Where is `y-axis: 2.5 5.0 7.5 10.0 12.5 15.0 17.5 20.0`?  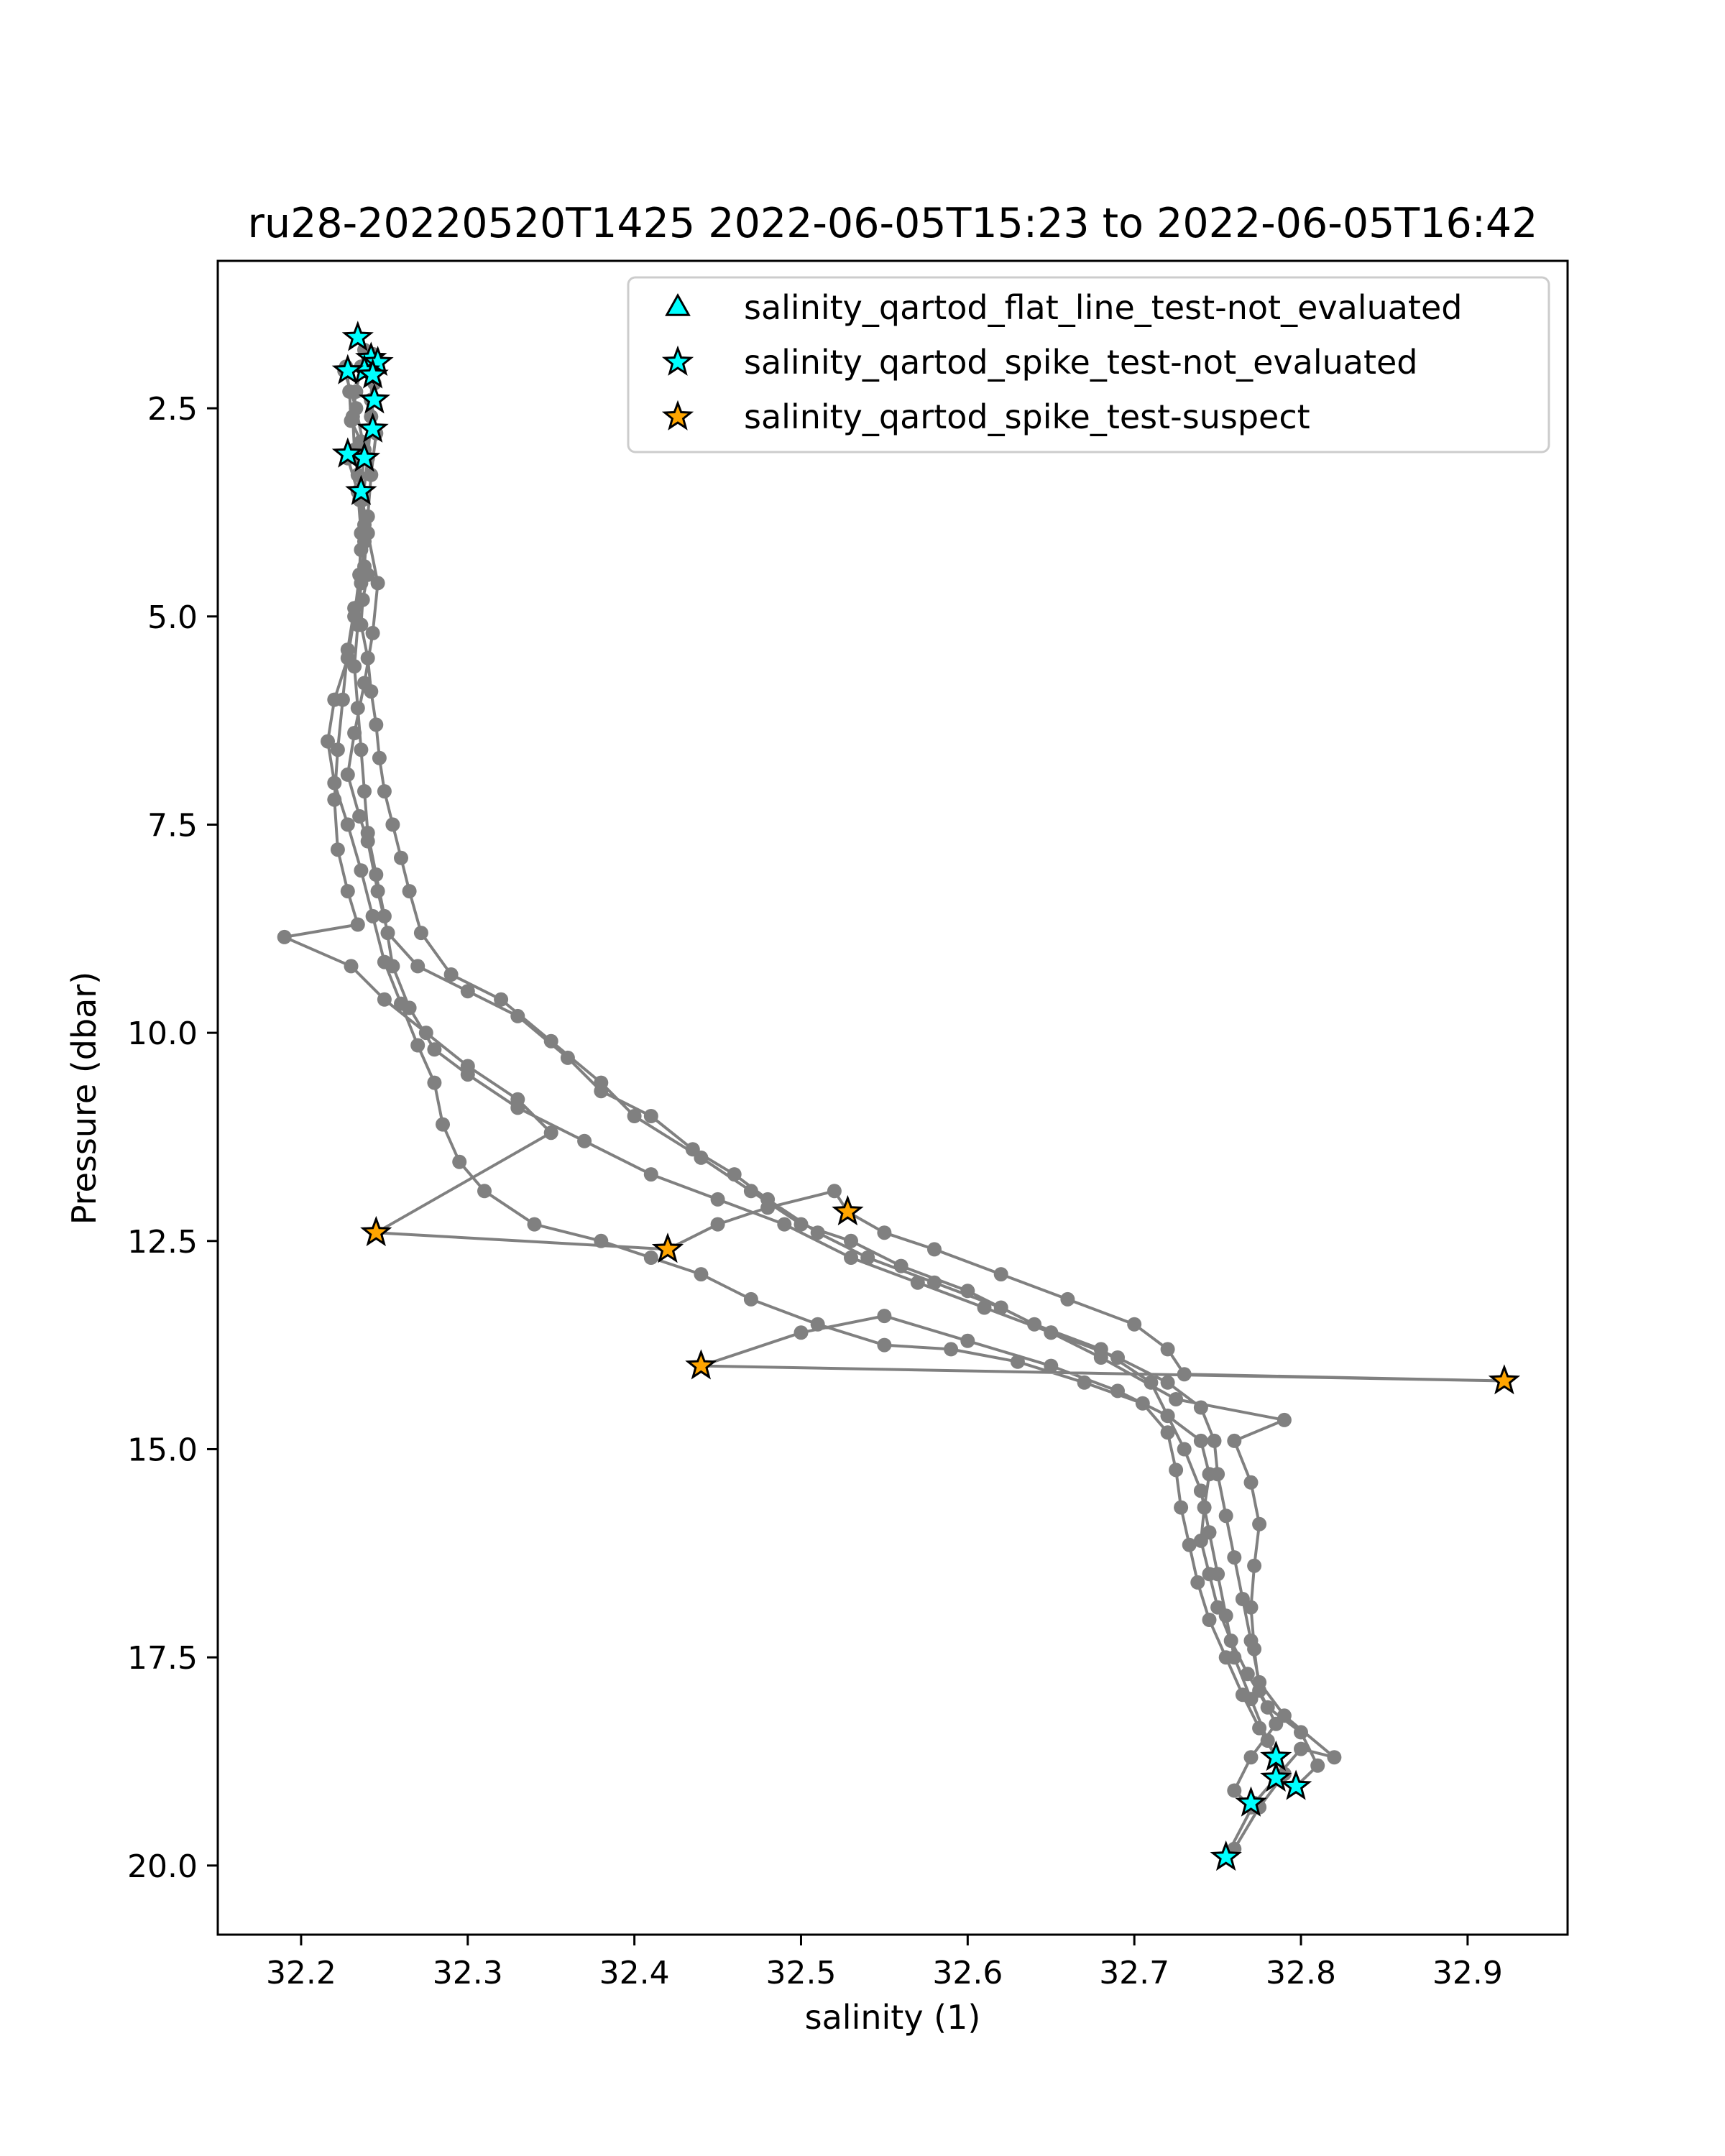
y-axis: 2.5 5.0 7.5 10.0 12.5 15.0 17.5 20.0 is located at coordinates (172, 1138).